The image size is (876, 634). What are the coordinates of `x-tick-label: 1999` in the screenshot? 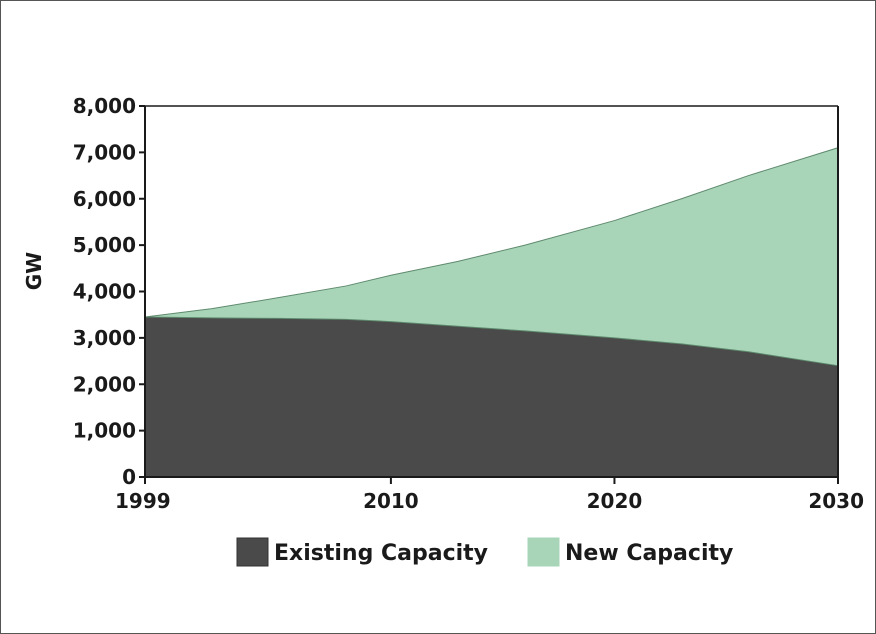 It's located at (143, 501).